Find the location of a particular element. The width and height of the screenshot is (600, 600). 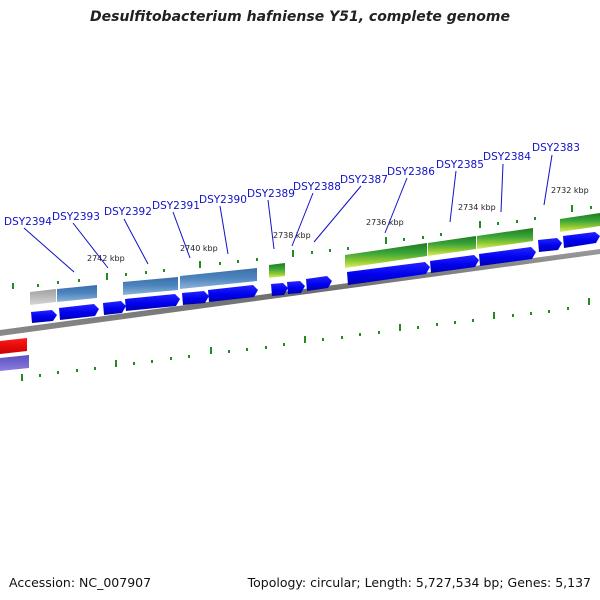

kbp-label: 2732 kbp is located at coordinates (570, 190).